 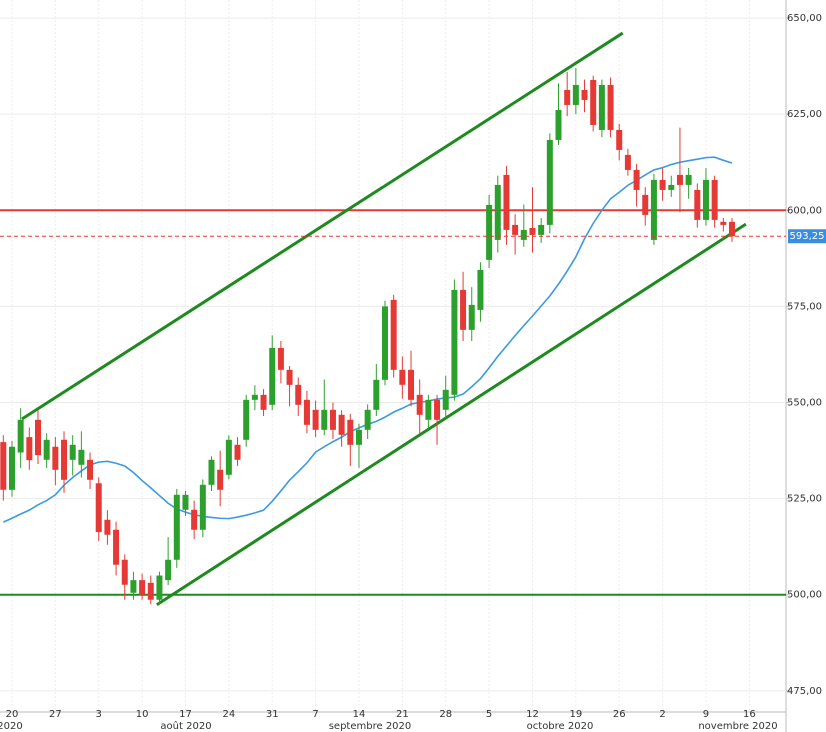 I want to click on y-tick-label: 600,00, so click(x=804, y=210).